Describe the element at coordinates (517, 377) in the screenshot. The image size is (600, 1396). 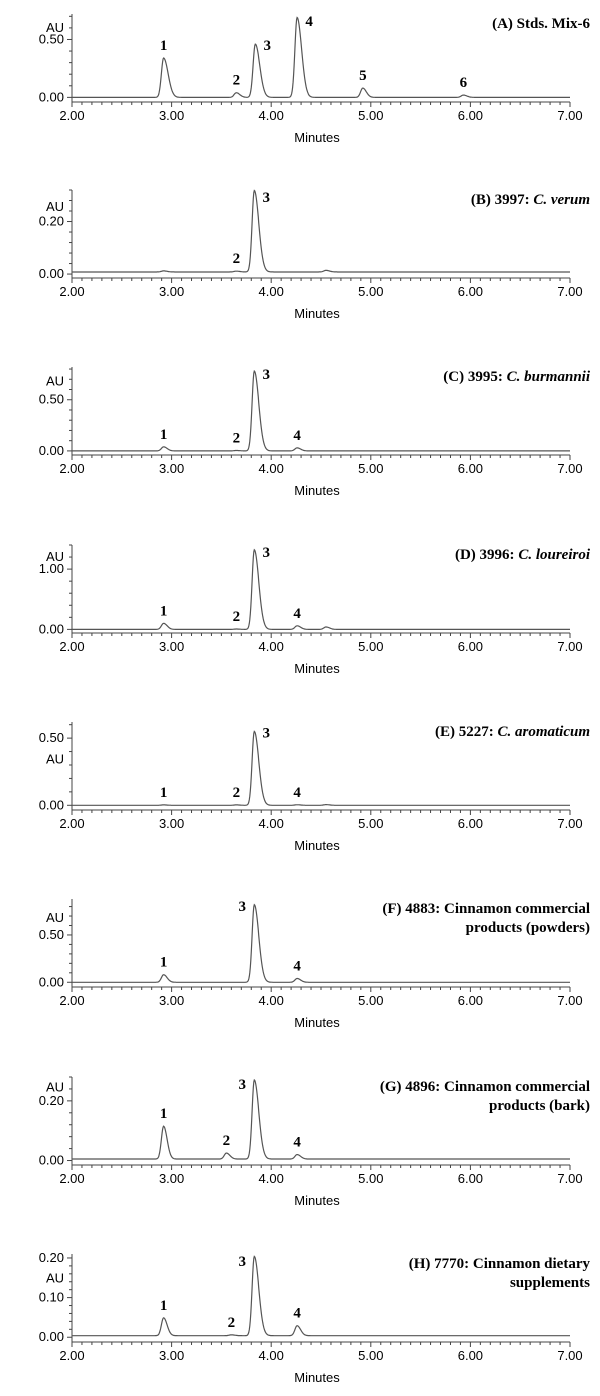
I see `panel-title: (C) 3995: C. burmannii` at that location.